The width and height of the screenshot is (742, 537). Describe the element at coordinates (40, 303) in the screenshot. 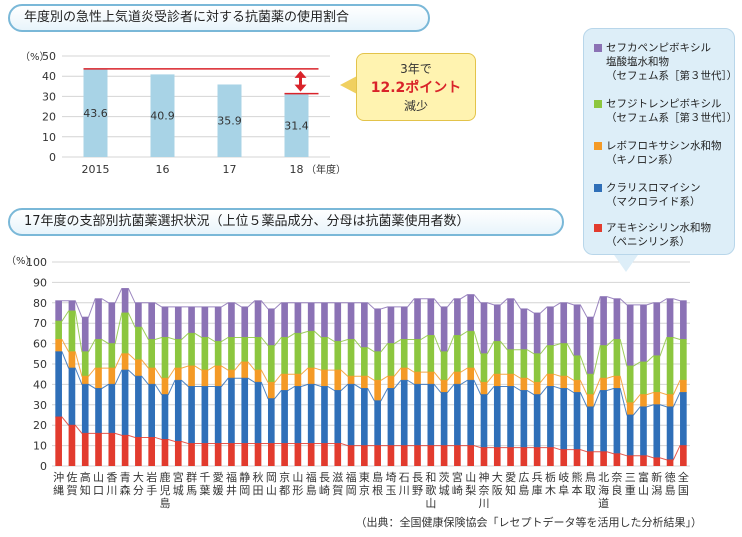

I see `chart2-ytick-label: 80` at that location.